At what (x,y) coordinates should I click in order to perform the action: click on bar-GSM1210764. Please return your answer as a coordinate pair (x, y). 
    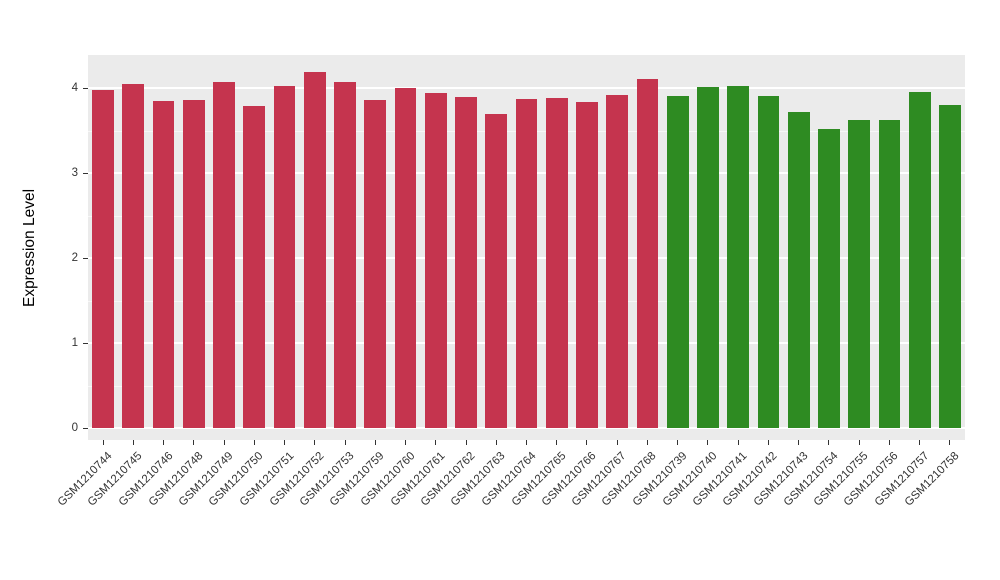
    Looking at the image, I should click on (526, 263).